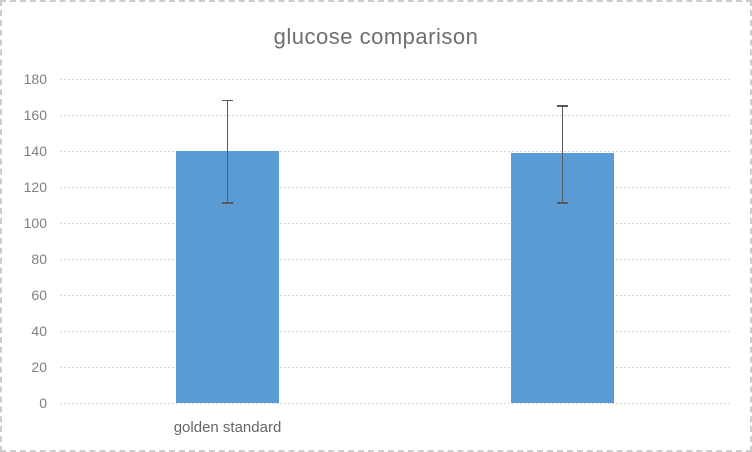 This screenshot has width=752, height=452. Describe the element at coordinates (43, 403) in the screenshot. I see `y-tick-label-0: 0` at that location.